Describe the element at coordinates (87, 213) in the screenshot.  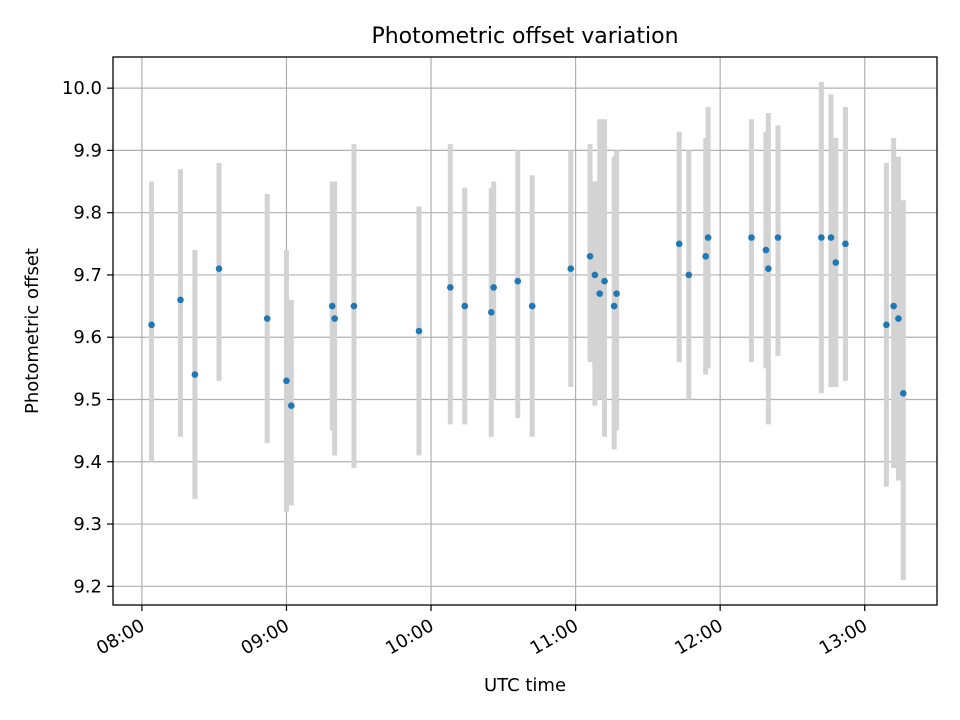
I see `y-tick-label: 9.8` at that location.